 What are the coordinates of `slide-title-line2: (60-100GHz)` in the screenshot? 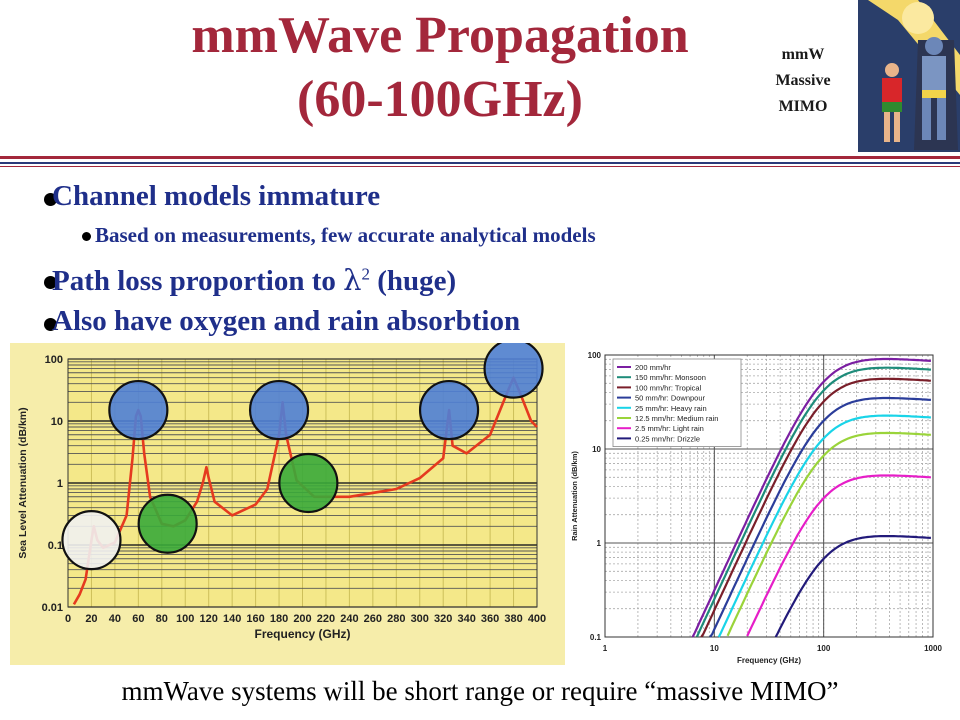 It's located at (440, 99).